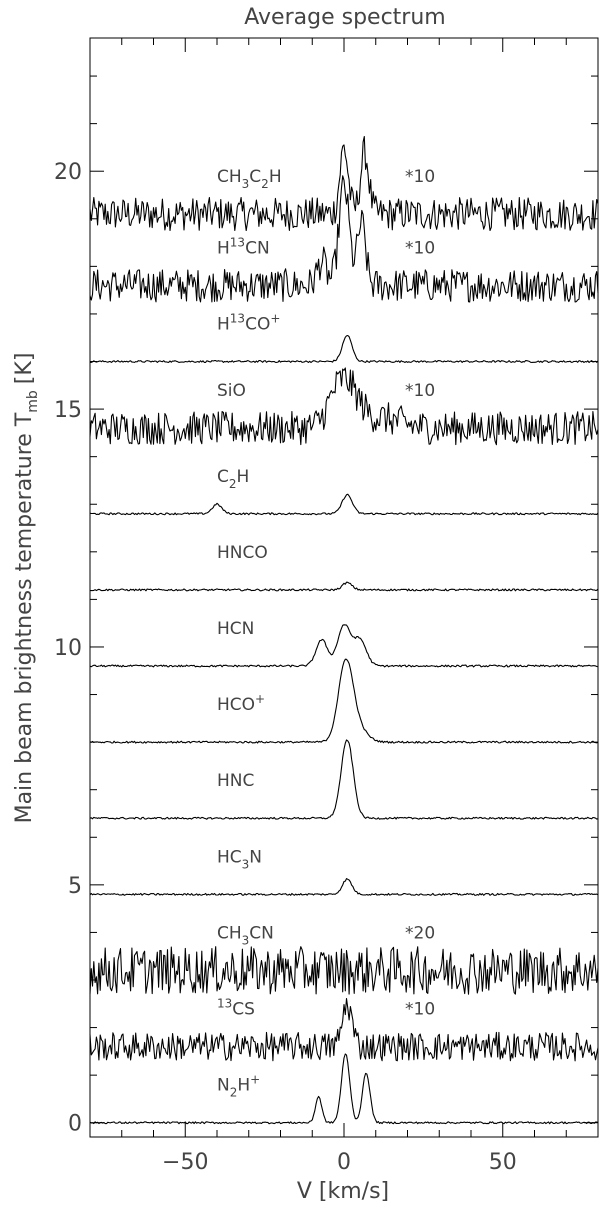 Image resolution: width=600 pixels, height=1214 pixels. What do you see at coordinates (75, 1124) in the screenshot?
I see `y-tick-label: 0` at bounding box center [75, 1124].